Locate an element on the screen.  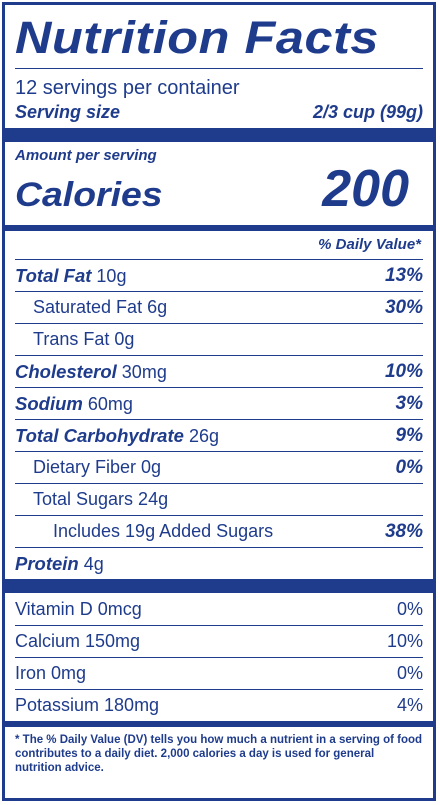
nutrient-dv: 30% is located at coordinates (403, 307).